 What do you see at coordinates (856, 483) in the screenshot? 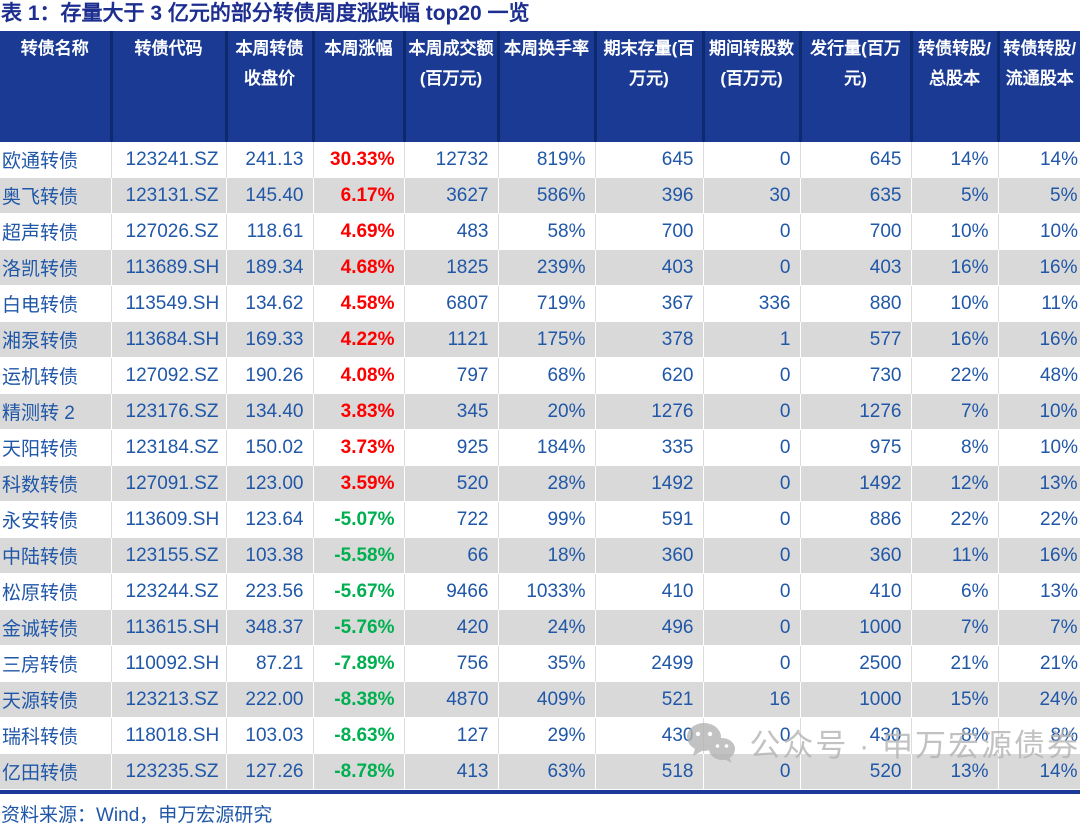
I see `table-cell: 1492` at bounding box center [856, 483].